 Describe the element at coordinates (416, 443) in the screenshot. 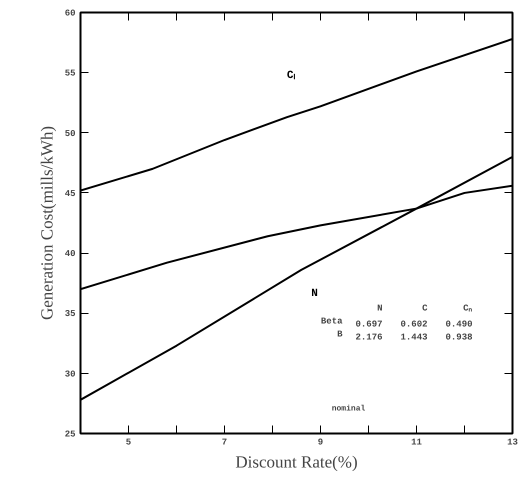

I see `x-tick-label: 11` at that location.